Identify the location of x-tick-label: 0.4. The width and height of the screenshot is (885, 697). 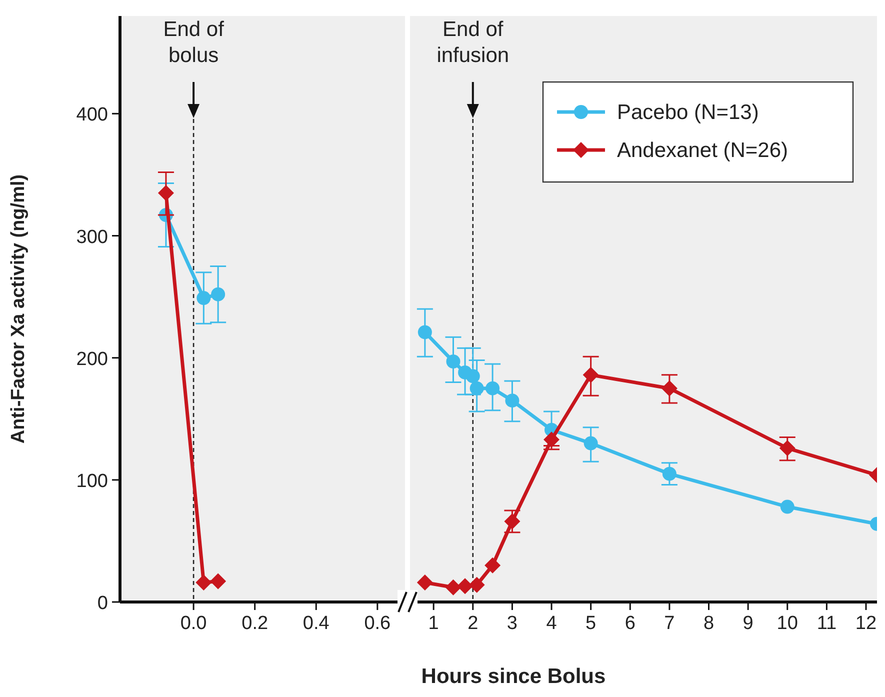
(316, 623).